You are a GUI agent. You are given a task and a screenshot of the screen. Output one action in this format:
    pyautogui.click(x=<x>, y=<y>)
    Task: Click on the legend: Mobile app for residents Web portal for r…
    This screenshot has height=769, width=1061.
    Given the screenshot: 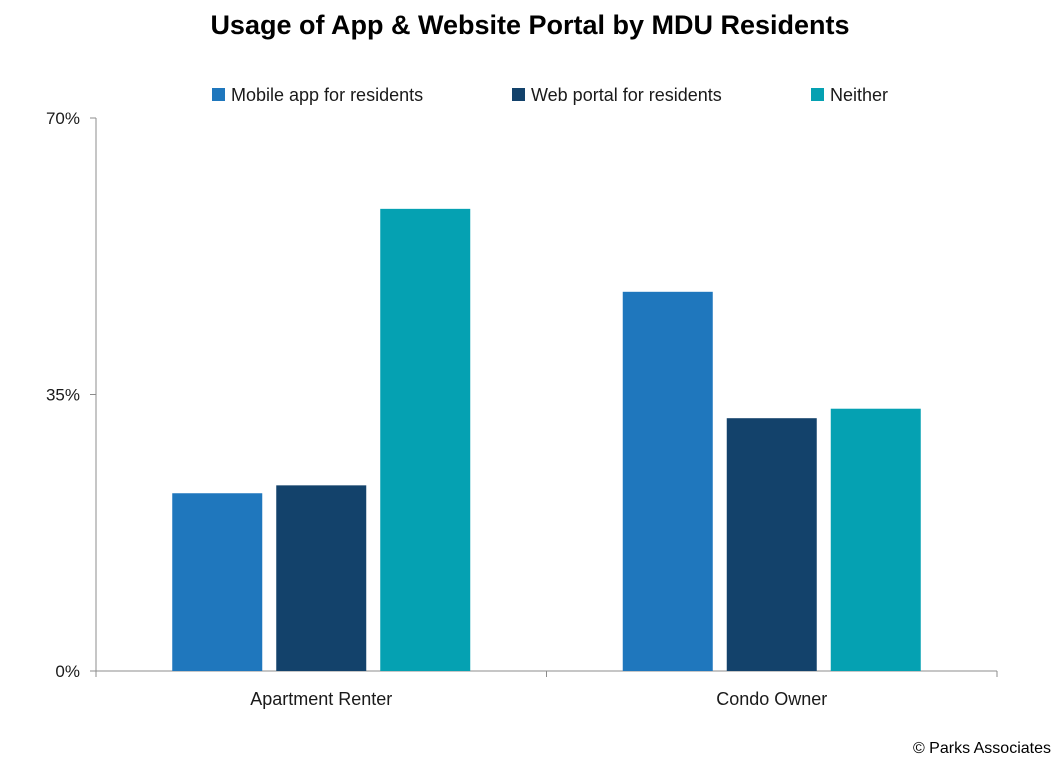 What is the action you would take?
    pyautogui.click(x=550, y=95)
    